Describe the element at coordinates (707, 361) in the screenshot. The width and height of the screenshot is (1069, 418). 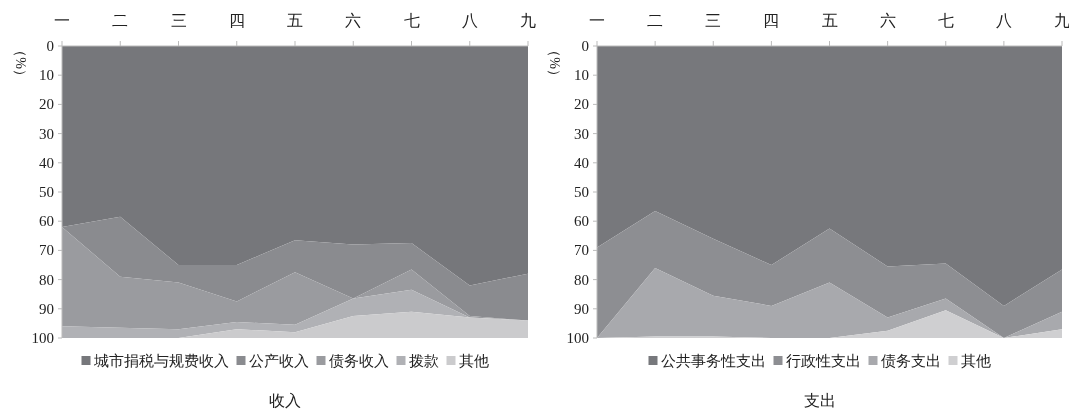
I see `legend-公共事务性支出: 公共事务性支出` at that location.